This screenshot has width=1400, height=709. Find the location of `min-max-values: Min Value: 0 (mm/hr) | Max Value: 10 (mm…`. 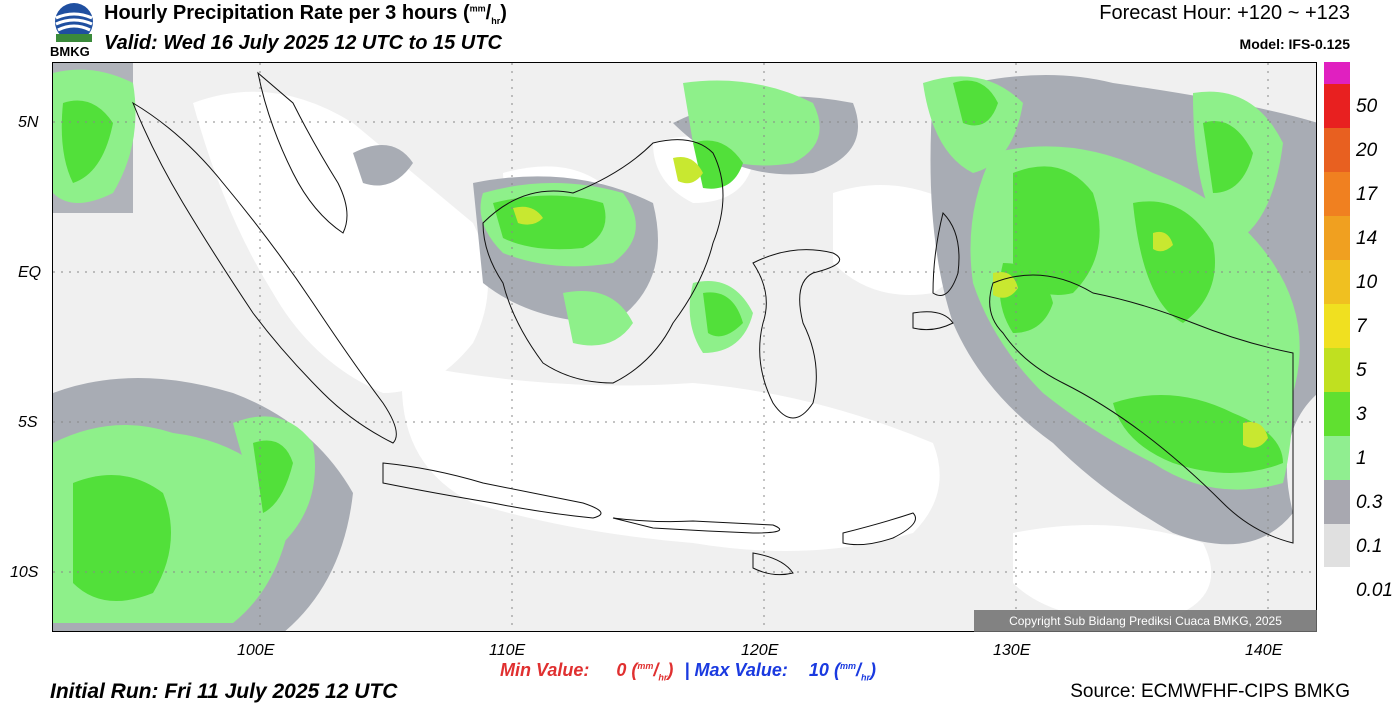

min-max-values: Min Value: 0 (mm/hr) | Max Value: 10 (mm… is located at coordinates (688, 671).